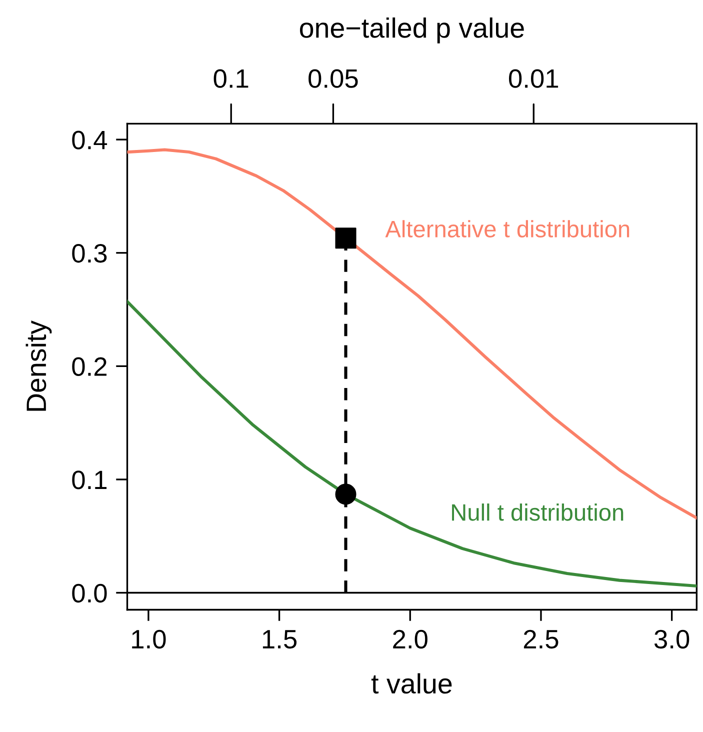 The width and height of the screenshot is (703, 732). I want to click on series-label: Alternative t distribution, so click(507, 229).